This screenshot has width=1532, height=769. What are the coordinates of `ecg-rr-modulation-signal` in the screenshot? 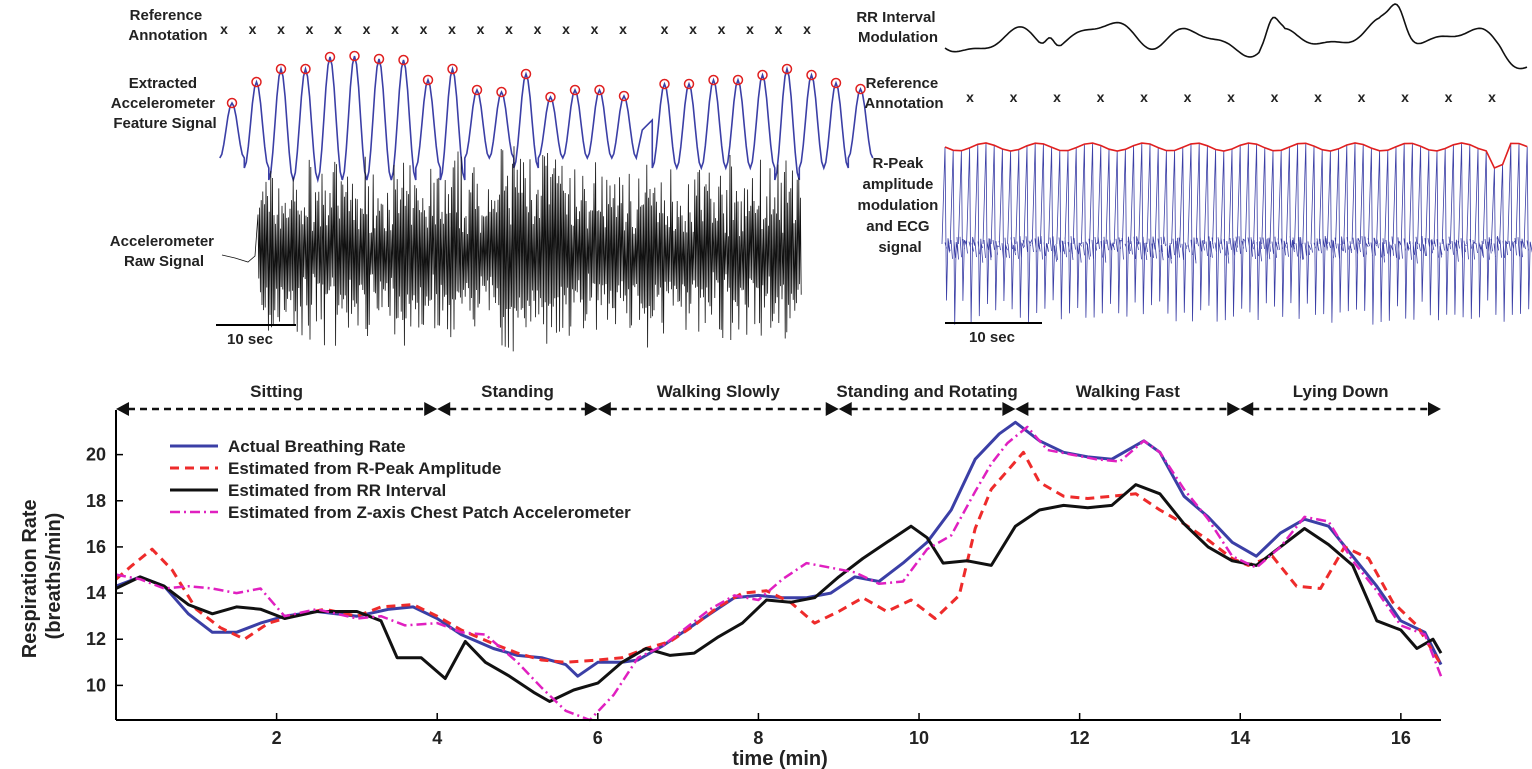 It's located at (1236, 36).